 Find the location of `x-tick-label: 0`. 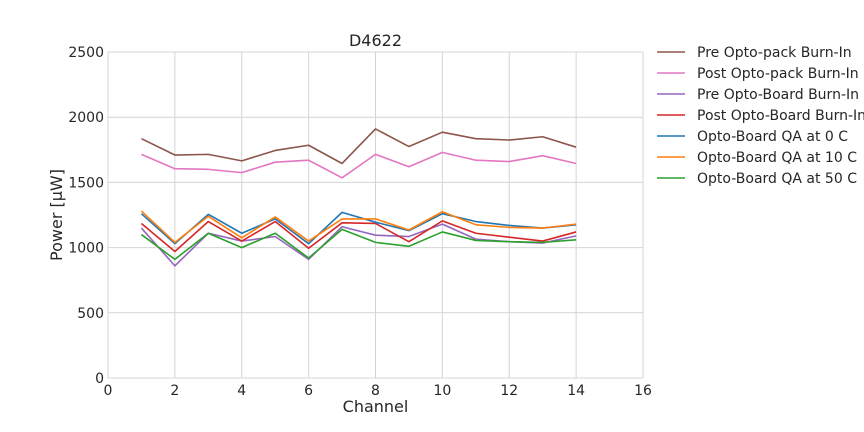

x-tick-label: 0 is located at coordinates (108, 391).